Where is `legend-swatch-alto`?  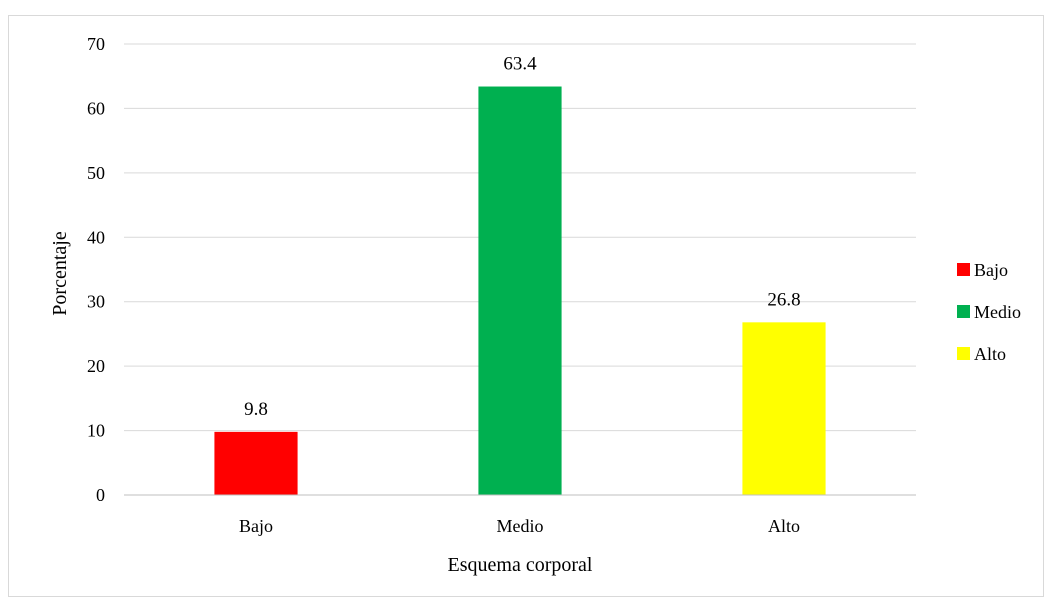 legend-swatch-alto is located at coordinates (963, 353).